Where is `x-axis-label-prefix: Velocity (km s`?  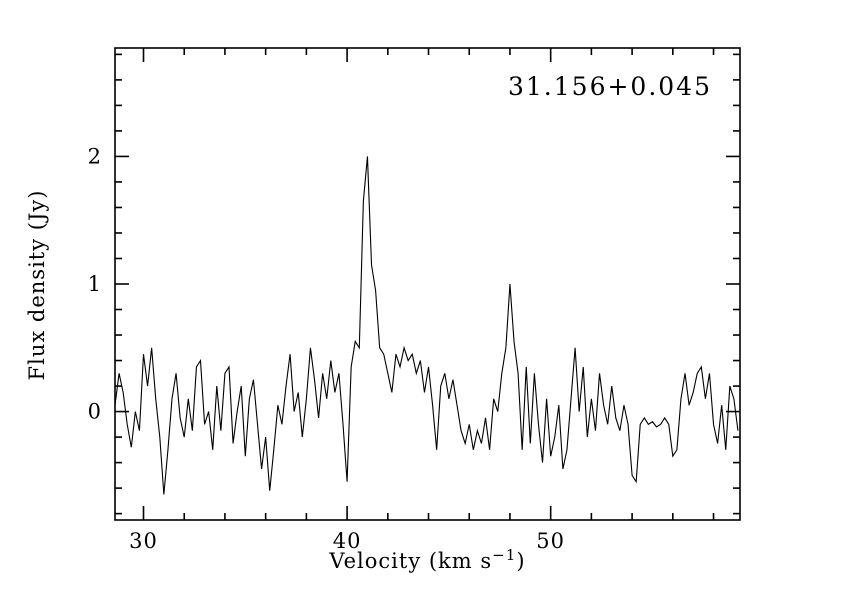 x-axis-label-prefix: Velocity (km s is located at coordinates (411, 561).